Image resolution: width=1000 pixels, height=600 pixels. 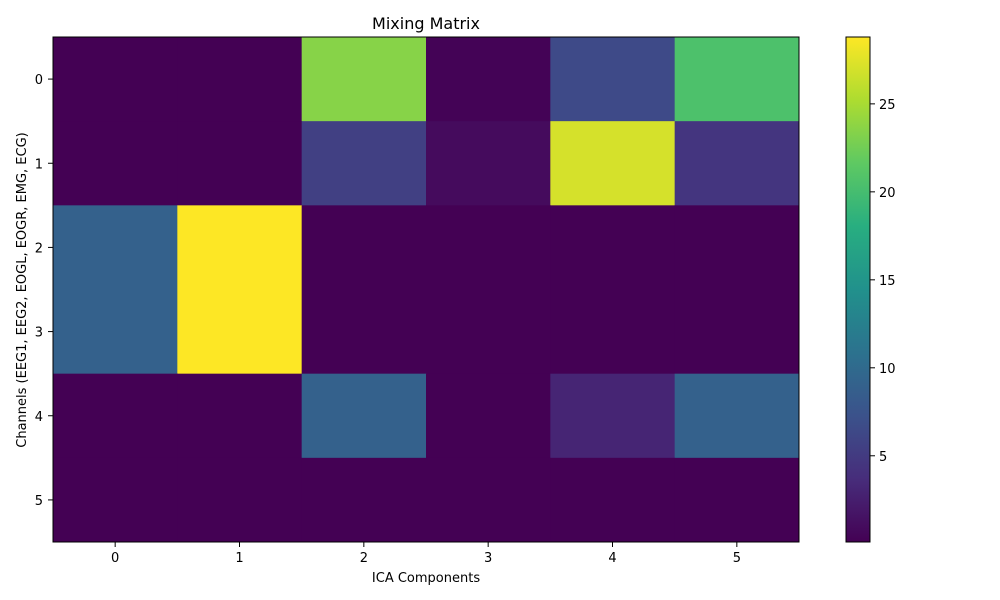 I want to click on colorbar-tick-label: 15, so click(x=887, y=281).